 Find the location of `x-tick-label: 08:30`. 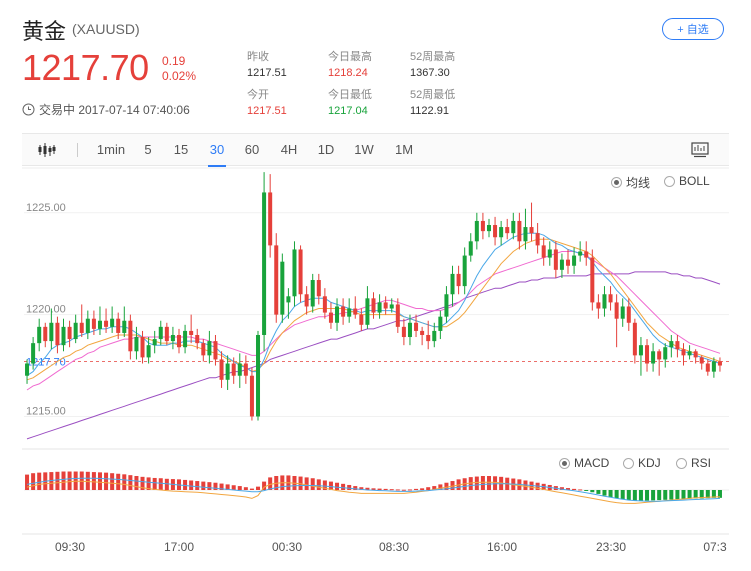

x-tick-label: 08:30 is located at coordinates (394, 547).